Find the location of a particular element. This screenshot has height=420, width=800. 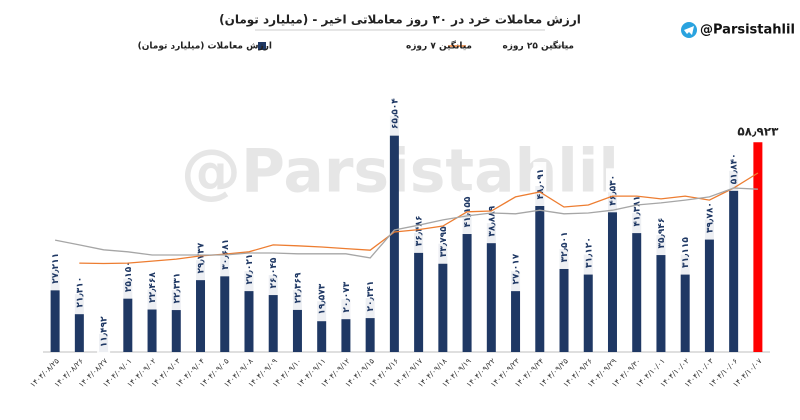

value-label-group: ۳۱٫۱۱۵ is located at coordinates (685, 252).